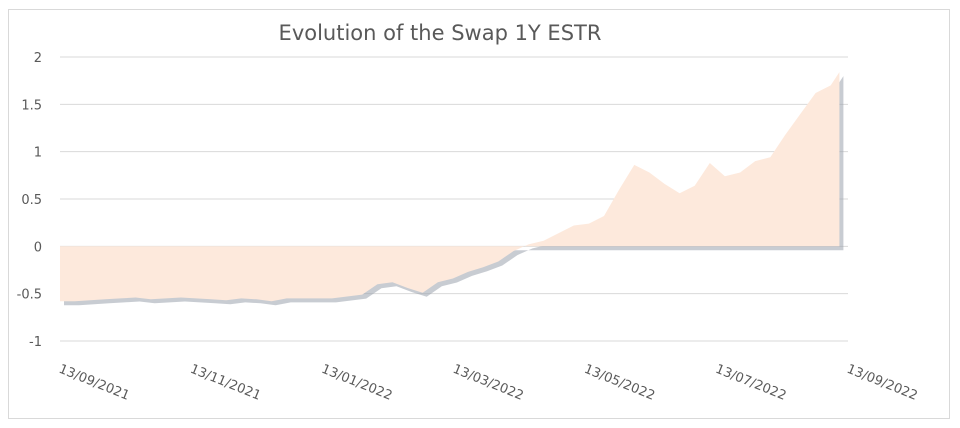  What do you see at coordinates (38, 153) in the screenshot?
I see `y-tick-label: 1` at bounding box center [38, 153].